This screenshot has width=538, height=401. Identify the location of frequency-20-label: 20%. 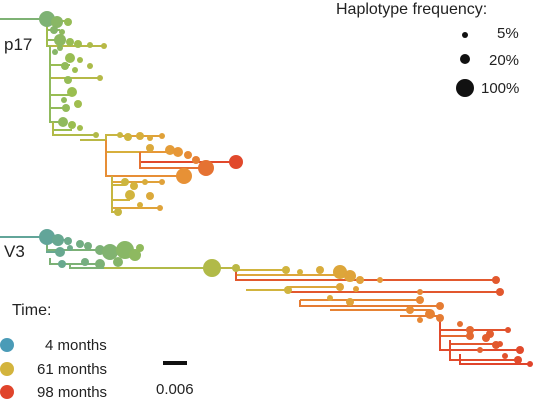
(504, 60).